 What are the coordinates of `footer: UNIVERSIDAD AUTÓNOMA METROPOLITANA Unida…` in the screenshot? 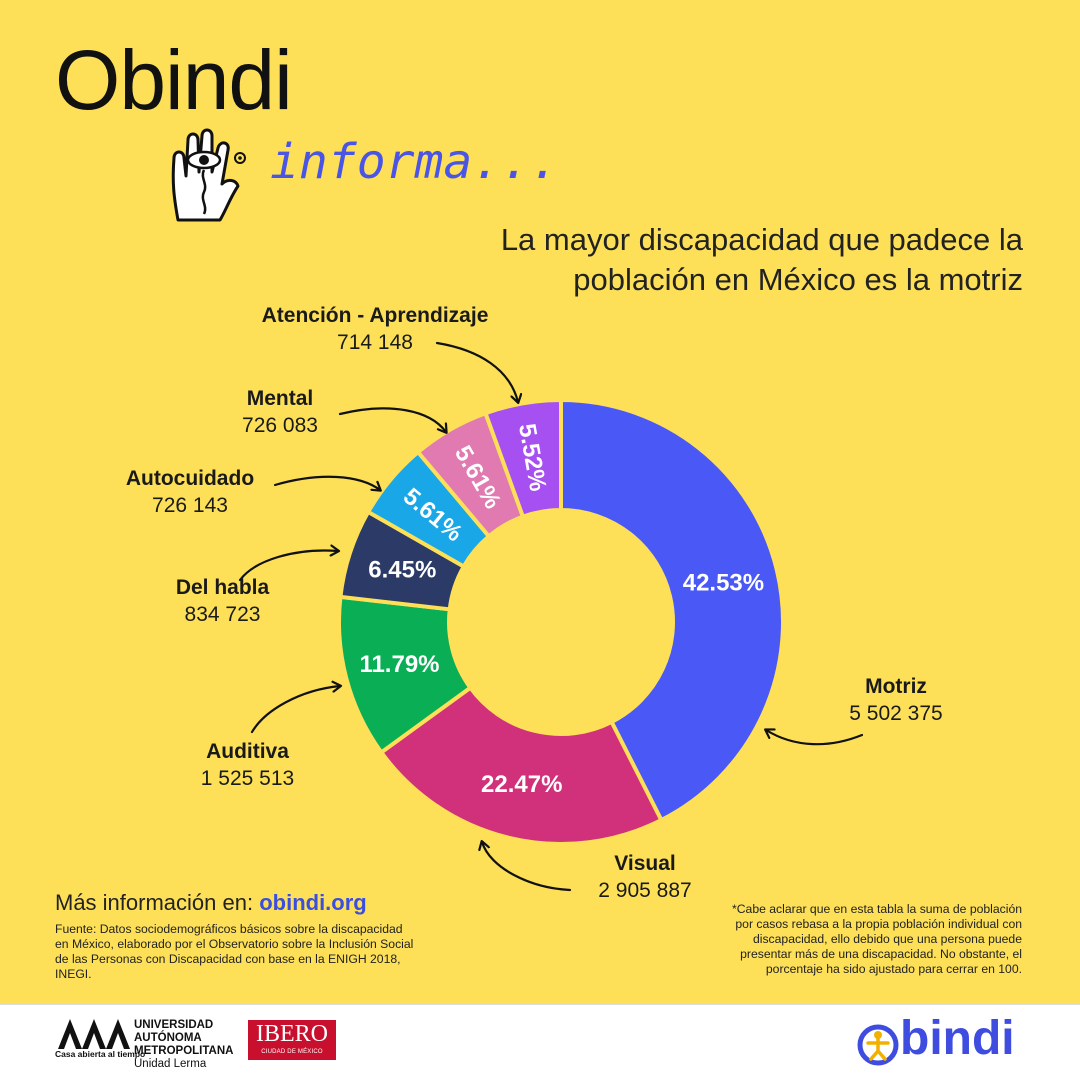 It's located at (540, 1043).